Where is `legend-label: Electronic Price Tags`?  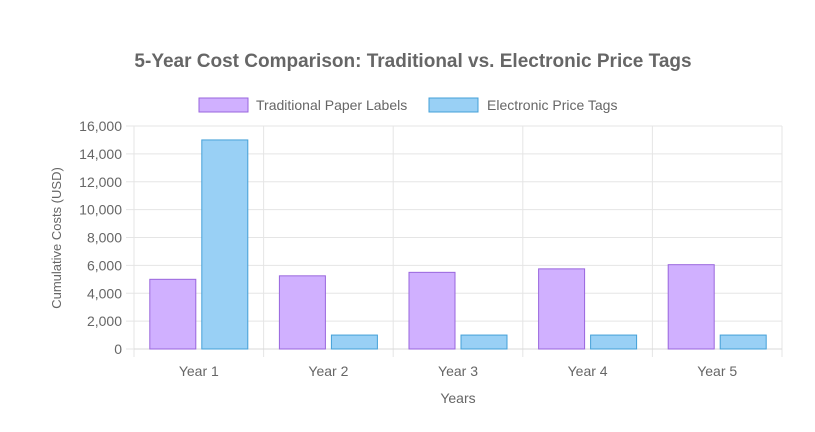
legend-label: Electronic Price Tags is located at coordinates (552, 105).